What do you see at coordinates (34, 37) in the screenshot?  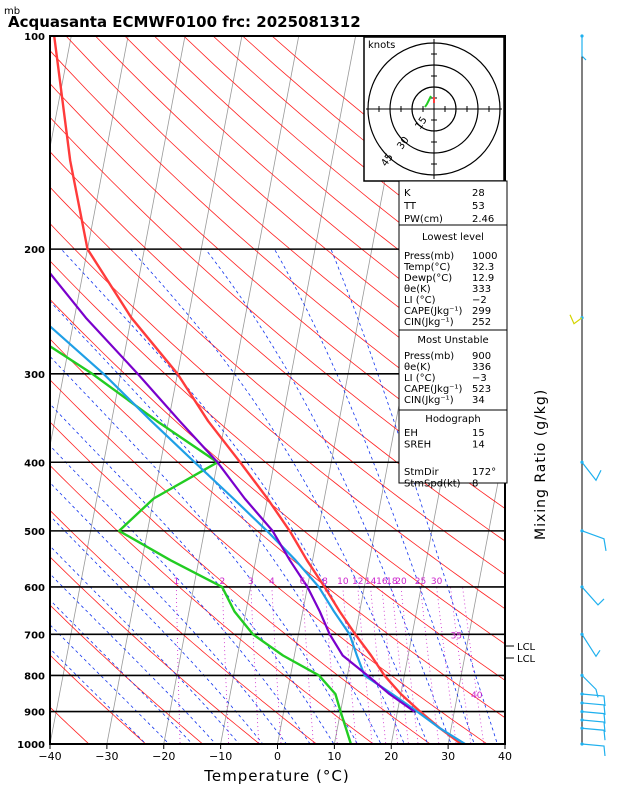 I see `pressure-tick-label: 100` at bounding box center [34, 37].